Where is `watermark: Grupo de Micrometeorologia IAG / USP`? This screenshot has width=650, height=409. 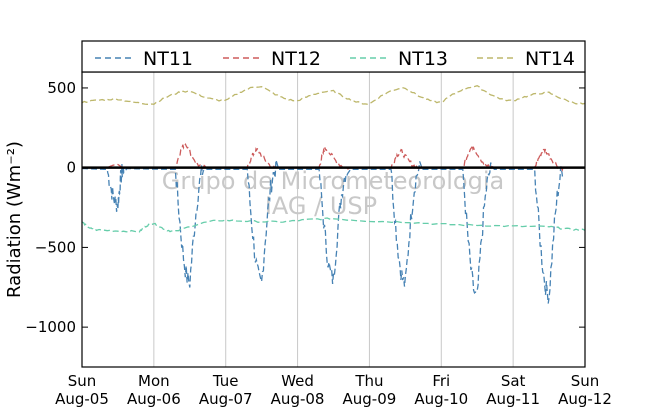 watermark: Grupo de Micrometeorologia IAG / USP is located at coordinates (333, 193).